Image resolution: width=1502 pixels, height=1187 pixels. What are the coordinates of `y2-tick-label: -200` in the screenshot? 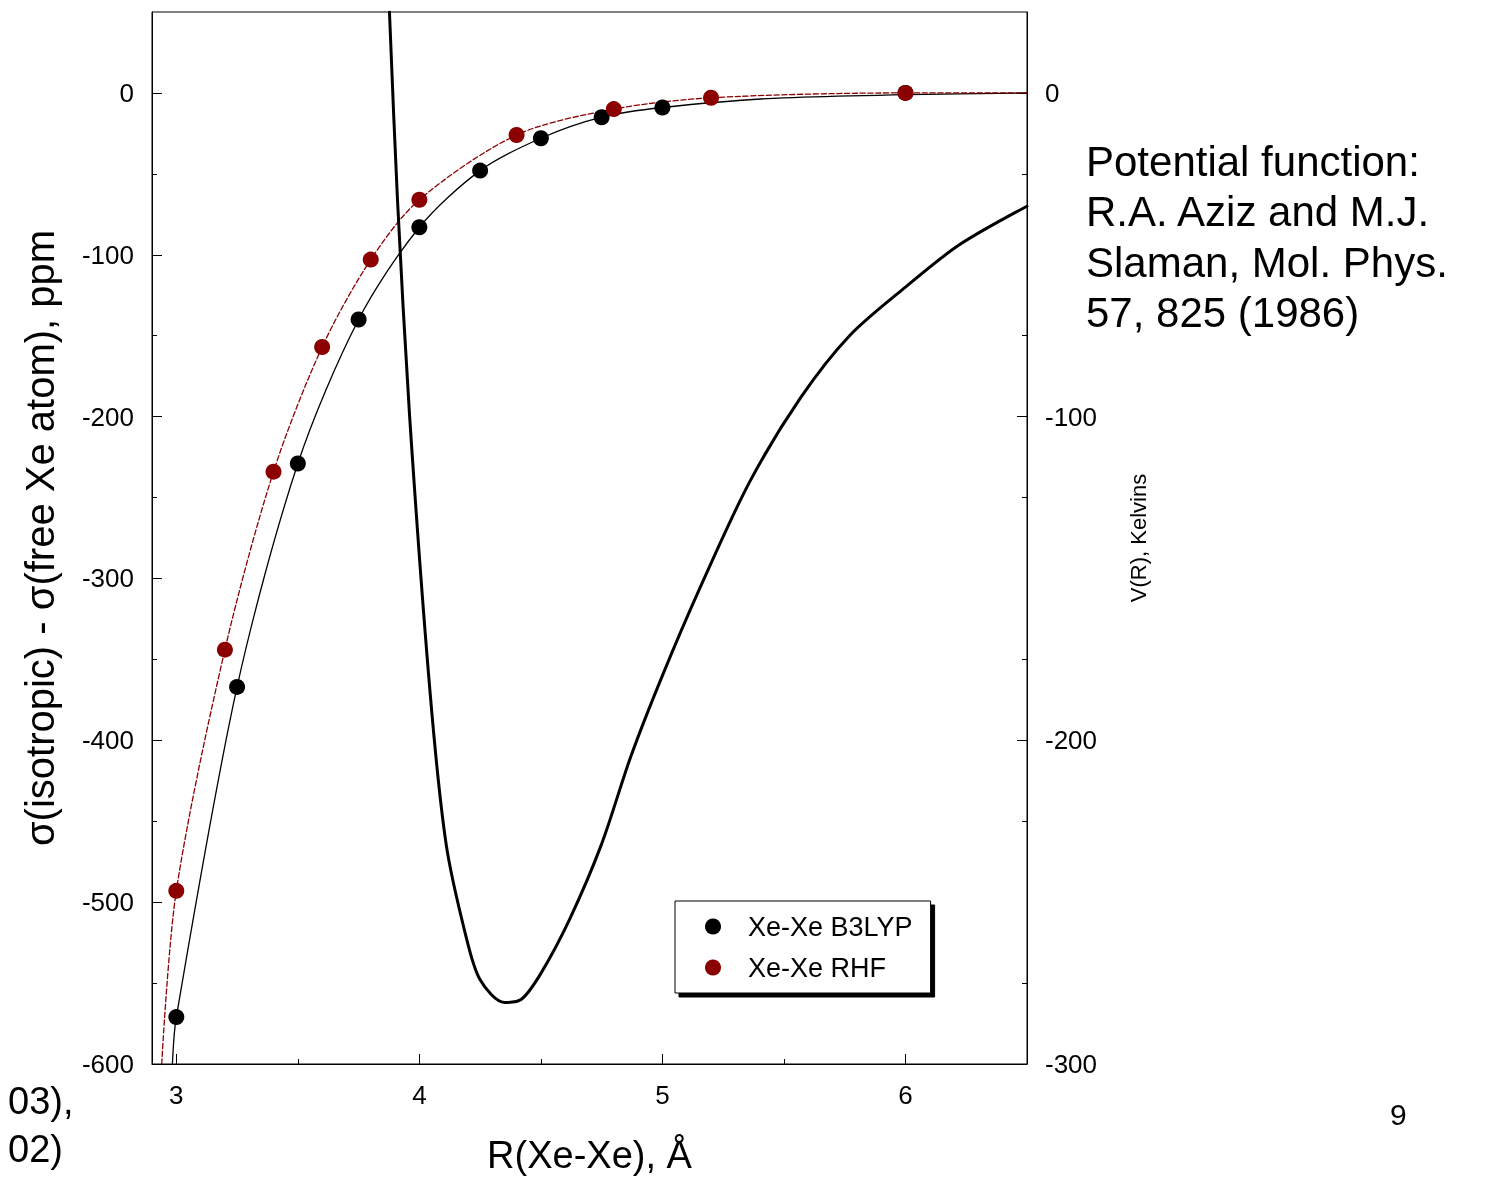 It's located at (1071, 740).